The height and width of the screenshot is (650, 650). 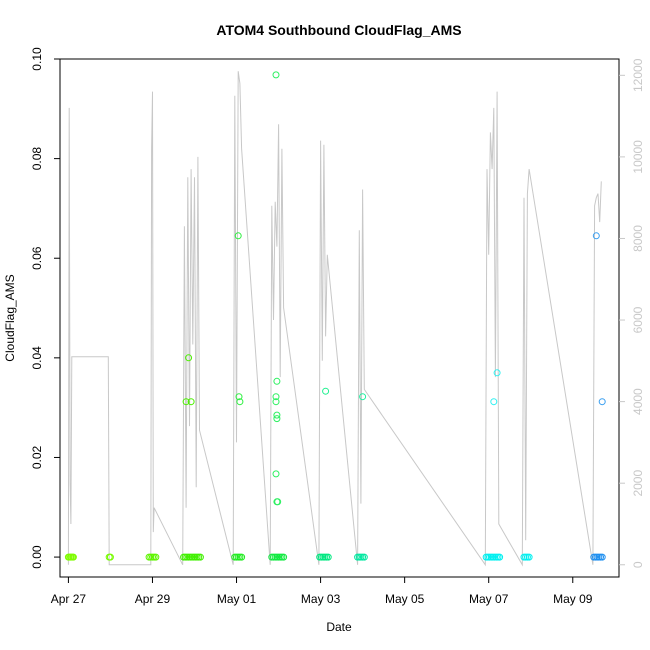 I want to click on y-tick-label: 0.10, so click(x=37, y=59).